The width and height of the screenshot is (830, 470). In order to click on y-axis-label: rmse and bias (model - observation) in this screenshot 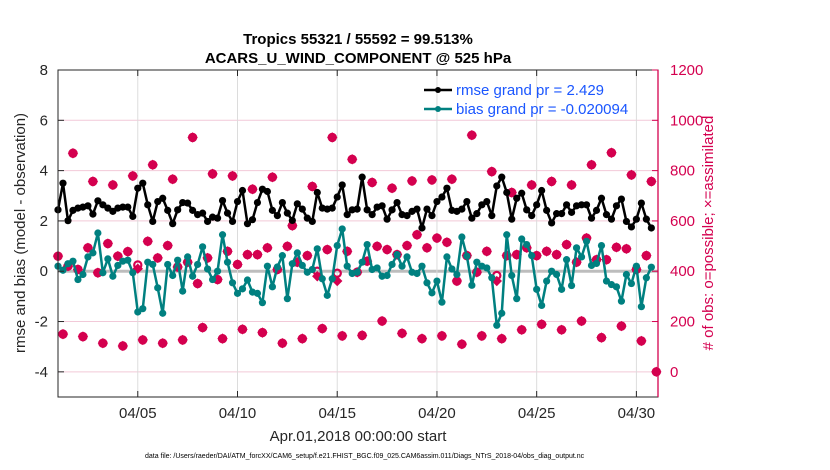, I will do `click(20, 233)`.